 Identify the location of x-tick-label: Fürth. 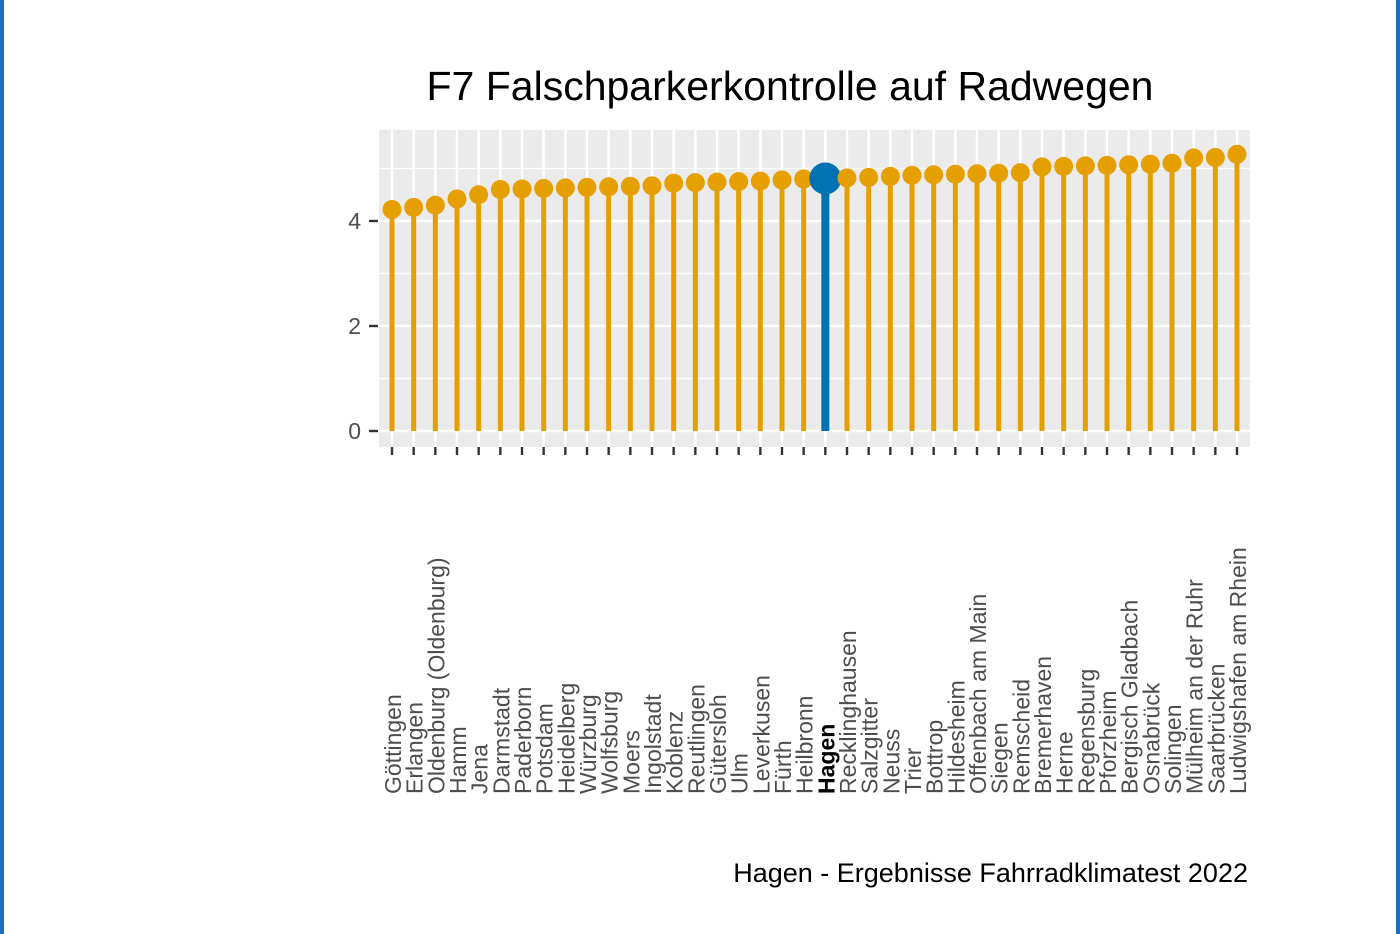
(783, 767).